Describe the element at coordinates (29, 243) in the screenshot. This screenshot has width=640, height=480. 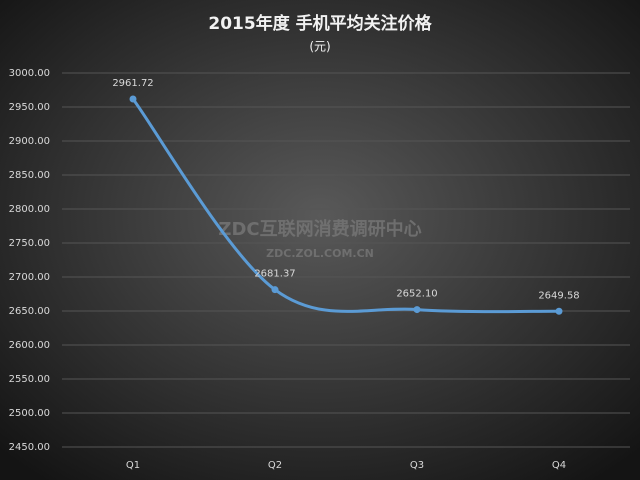
I see `y-tick-label: 2750.00` at that location.